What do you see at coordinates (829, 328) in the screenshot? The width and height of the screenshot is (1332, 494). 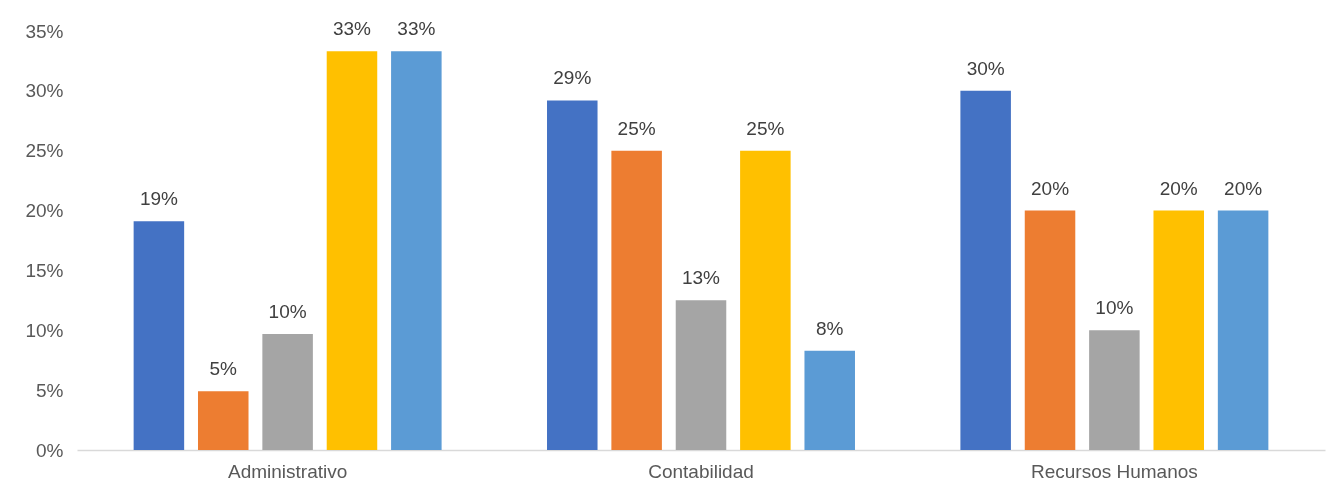 I see `data-label: 8%` at bounding box center [829, 328].